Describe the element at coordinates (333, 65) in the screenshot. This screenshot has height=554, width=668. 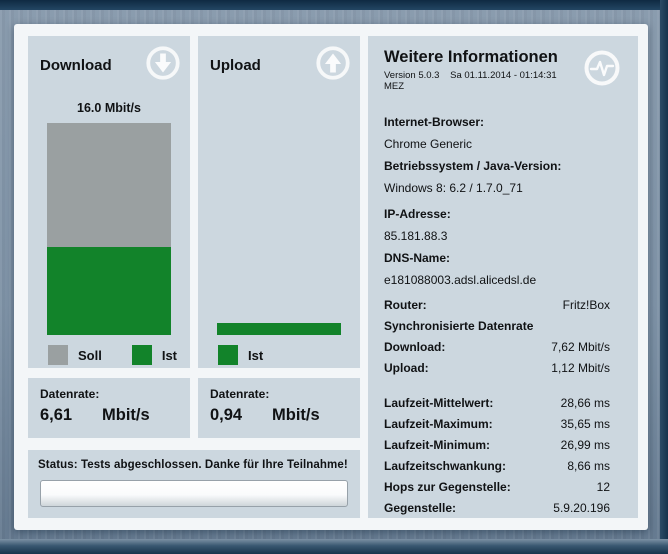
I see `upload-arrow-icon` at that location.